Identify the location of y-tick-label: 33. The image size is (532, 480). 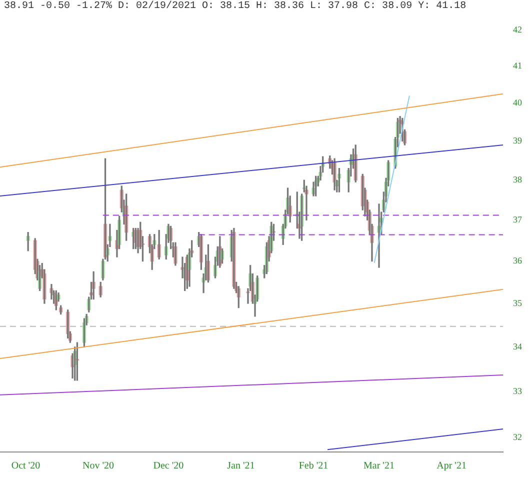
(517, 391).